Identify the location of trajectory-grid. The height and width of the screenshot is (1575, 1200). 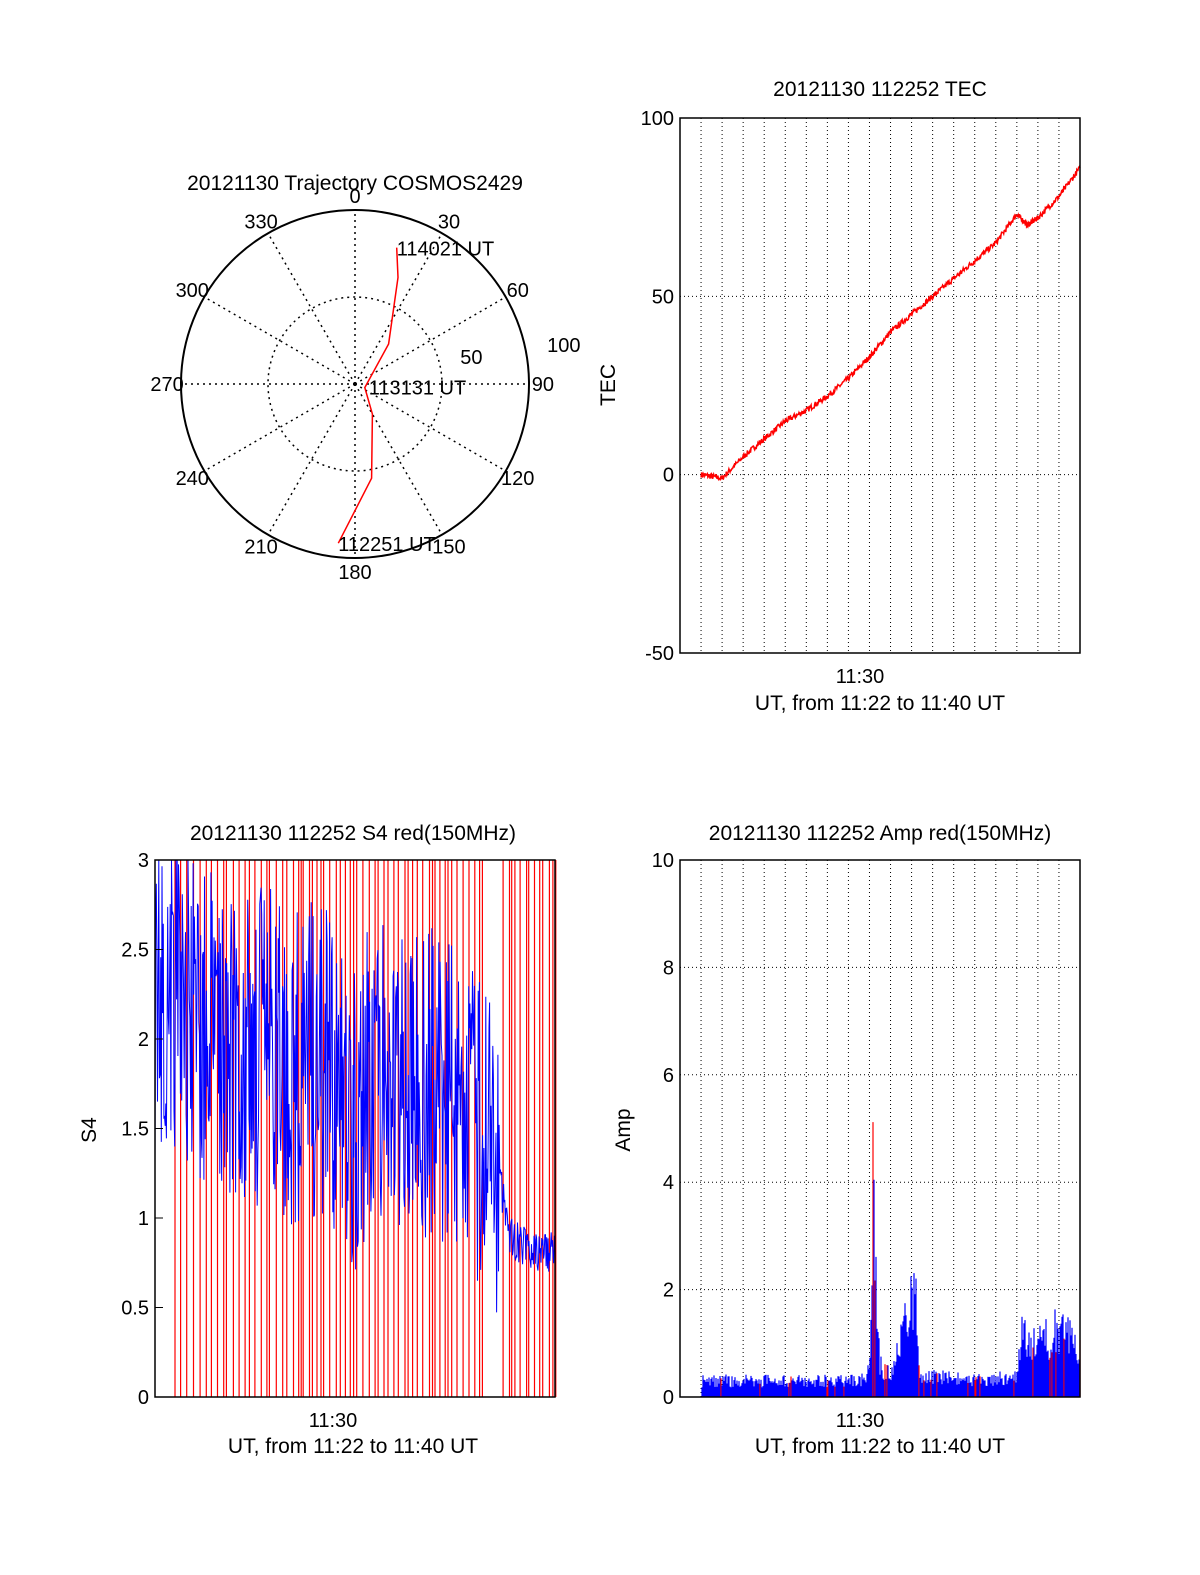
(355, 384).